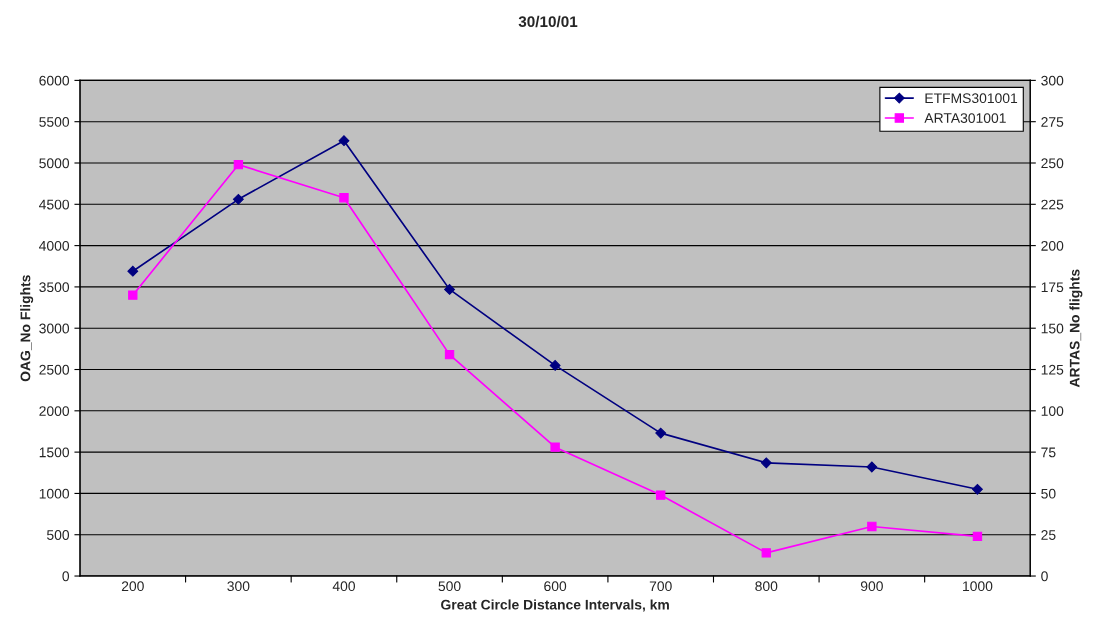 The image size is (1096, 633). Describe the element at coordinates (54, 411) in the screenshot. I see `y-tick-label: 2000` at that location.